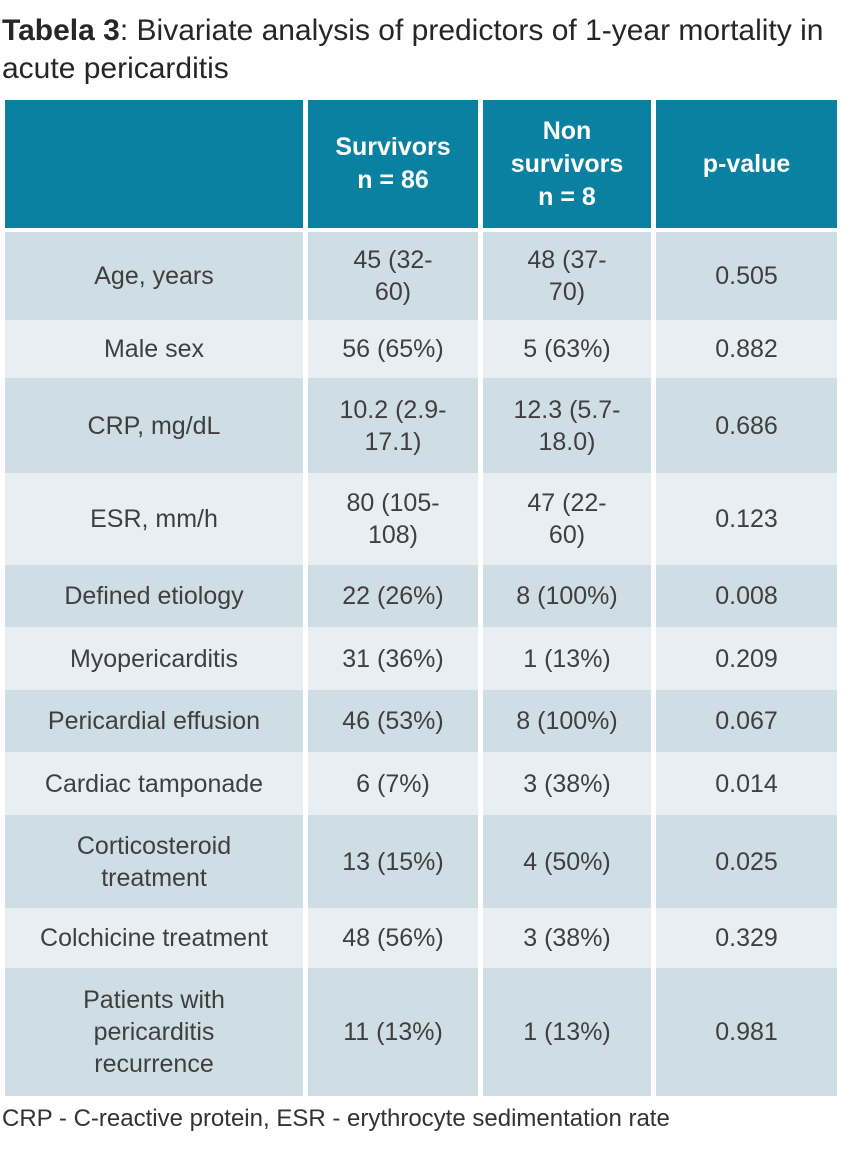 This screenshot has height=1158, width=842. What do you see at coordinates (393, 861) in the screenshot?
I see `survivors-value-cell: 13 (15%)` at bounding box center [393, 861].